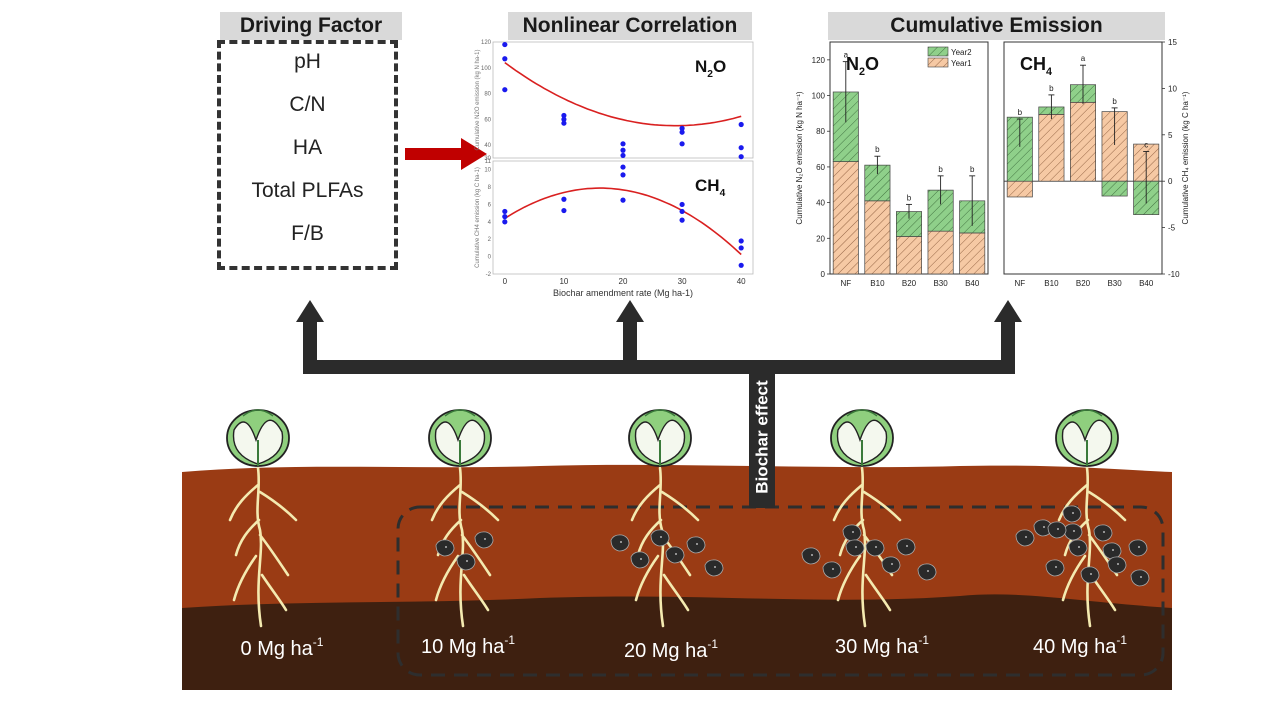 Image resolution: width=1267 pixels, height=713 pixels. Describe the element at coordinates (488, 162) in the screenshot. I see `y-tick-label: 11` at that location.